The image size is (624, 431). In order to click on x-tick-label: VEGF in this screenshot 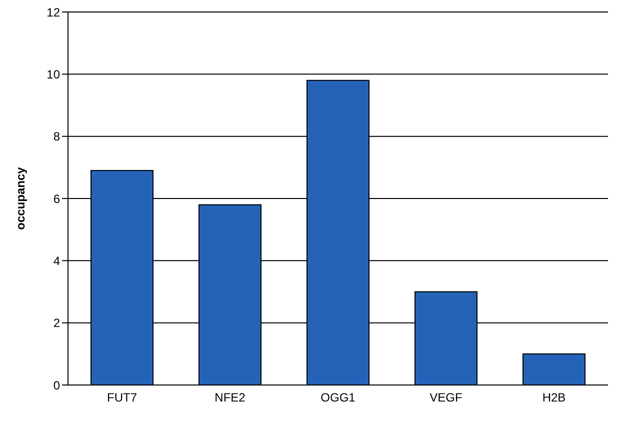, I will do `click(446, 397)`.